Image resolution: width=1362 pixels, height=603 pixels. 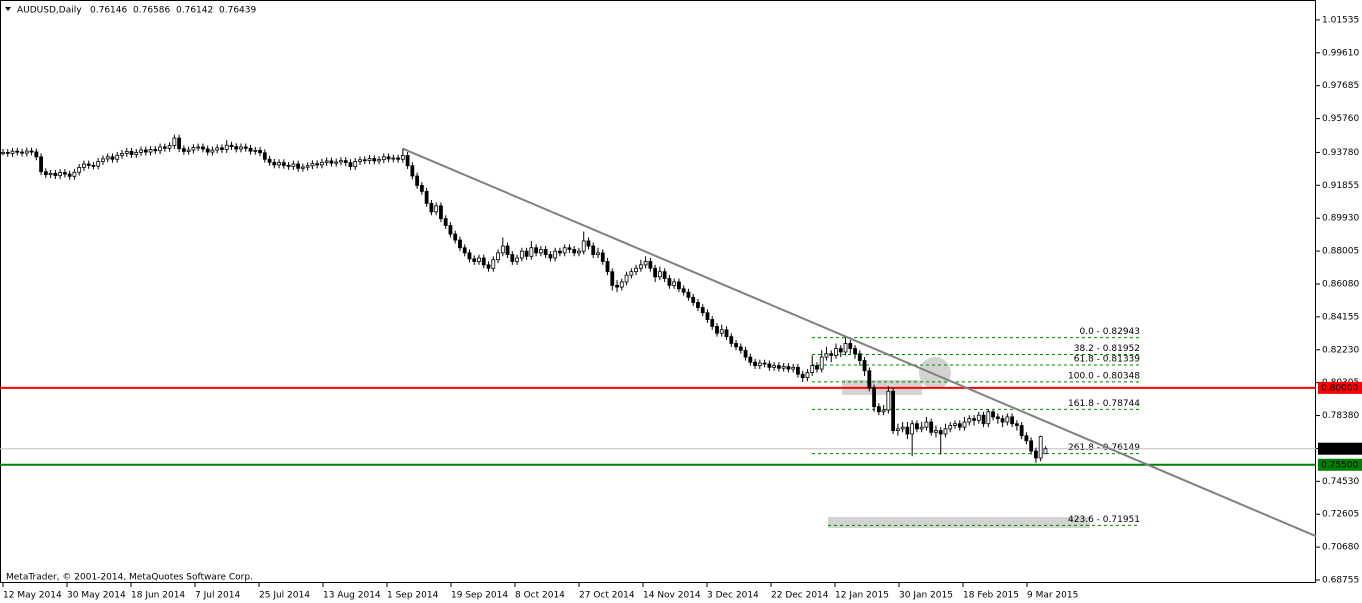 I want to click on x-tick-label: 14 Nov 2014, so click(x=672, y=596).